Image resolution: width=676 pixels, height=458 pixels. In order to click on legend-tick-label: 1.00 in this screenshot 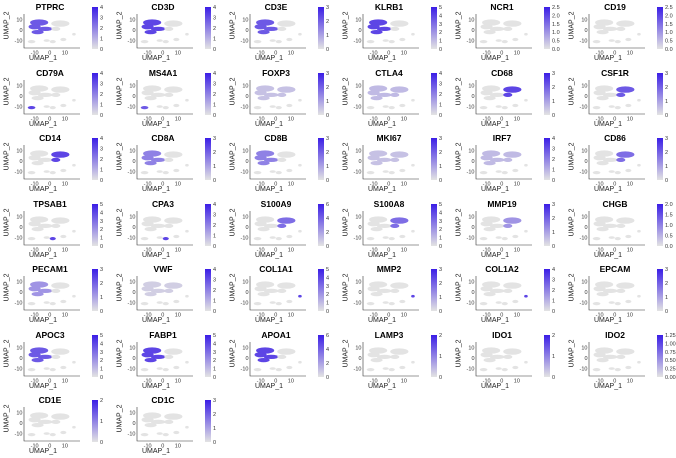, I will do `click(670, 344)`.